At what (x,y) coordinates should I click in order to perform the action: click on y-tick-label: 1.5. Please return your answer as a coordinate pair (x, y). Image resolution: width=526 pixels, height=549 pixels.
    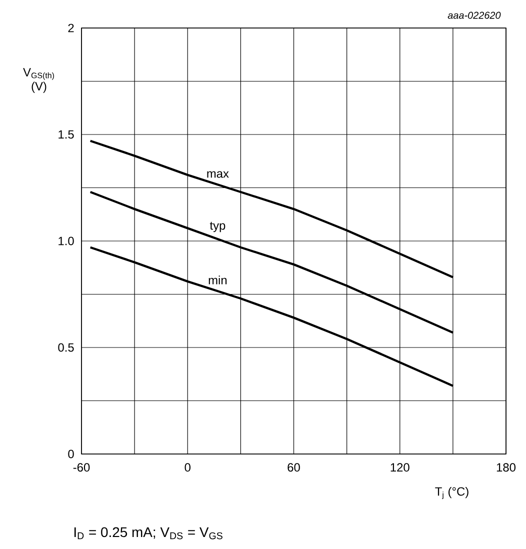
    Looking at the image, I should click on (66, 134).